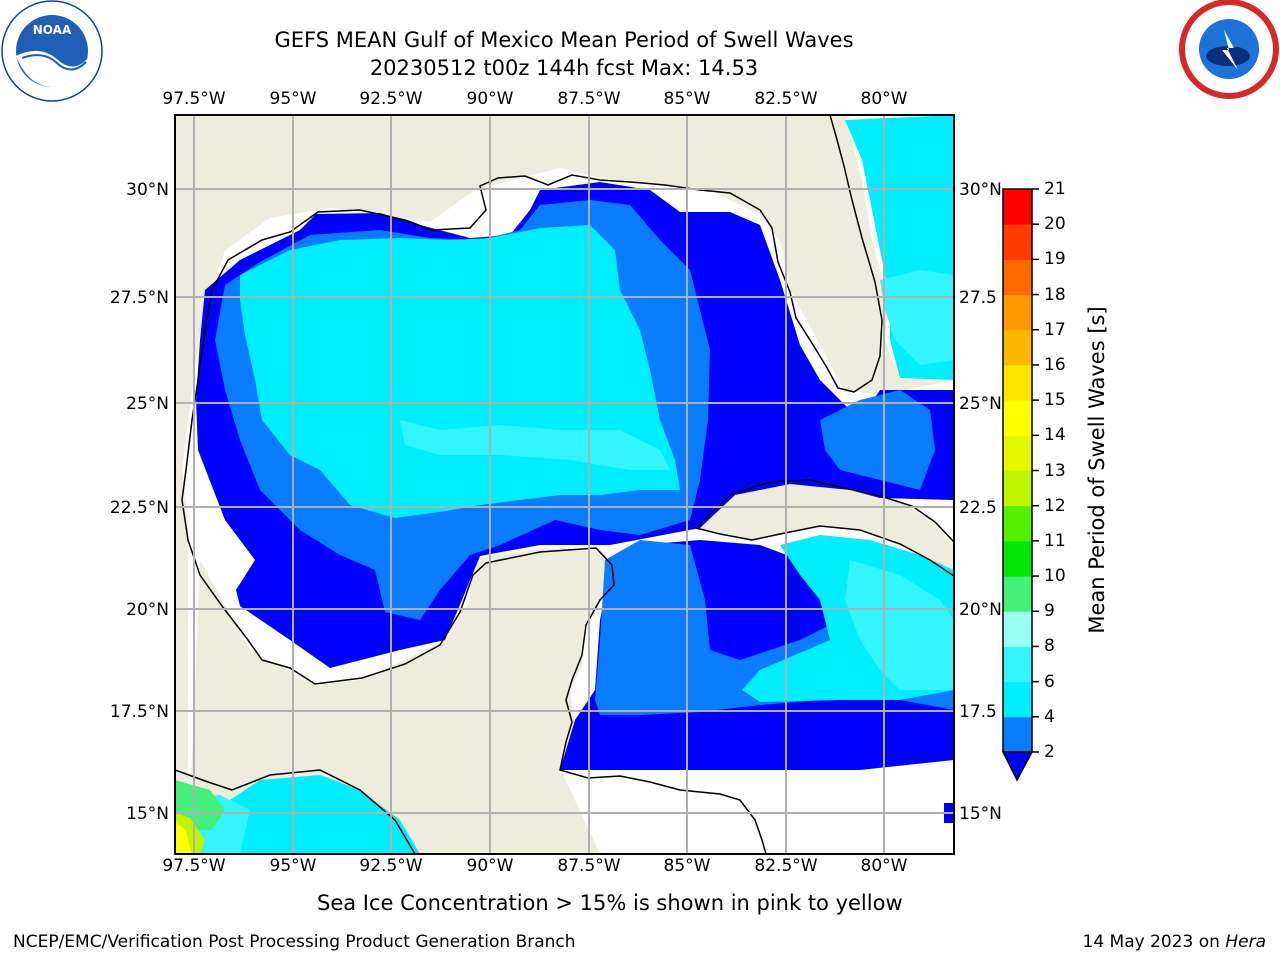 The image size is (1280, 960). Describe the element at coordinates (293, 866) in the screenshot. I see `lon-tick-bottom-95w: 95°W` at that location.